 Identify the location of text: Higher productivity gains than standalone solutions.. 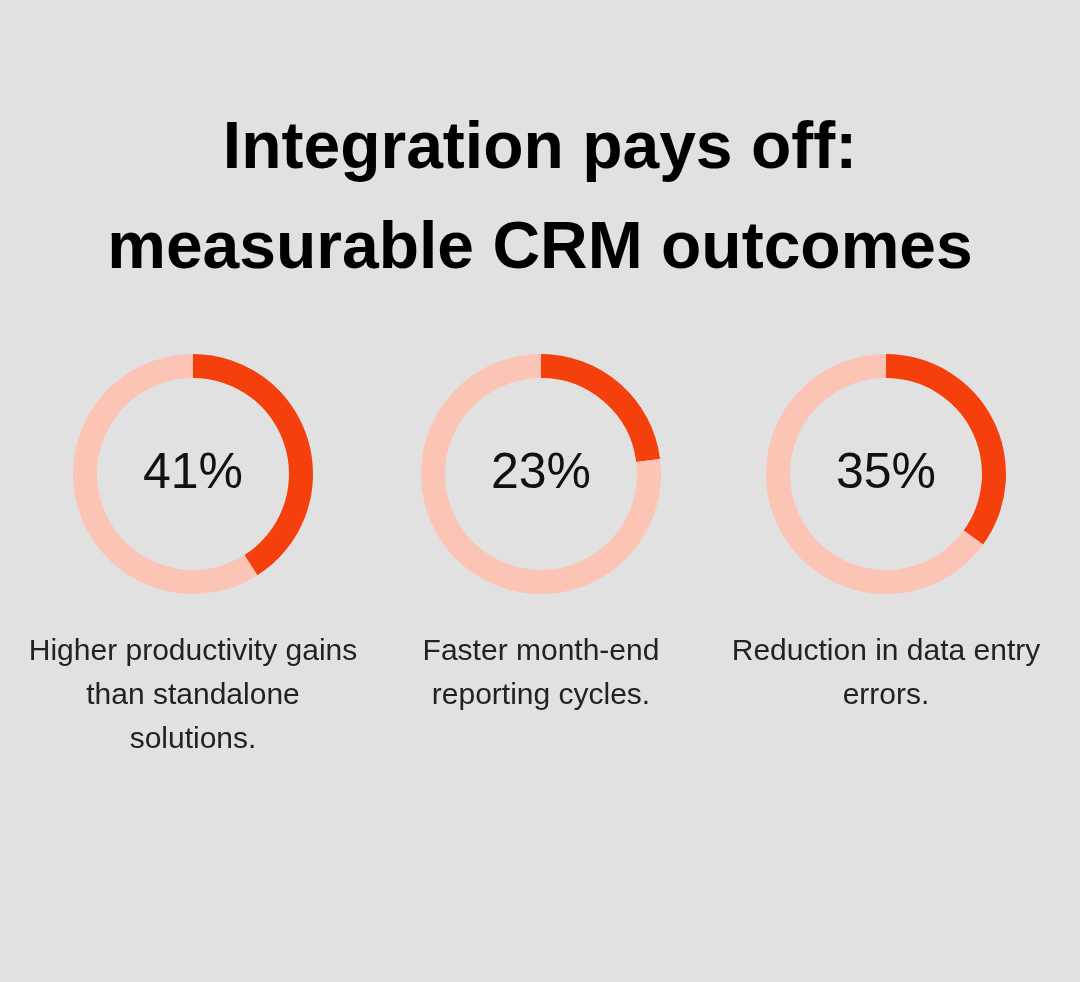
(193, 694).